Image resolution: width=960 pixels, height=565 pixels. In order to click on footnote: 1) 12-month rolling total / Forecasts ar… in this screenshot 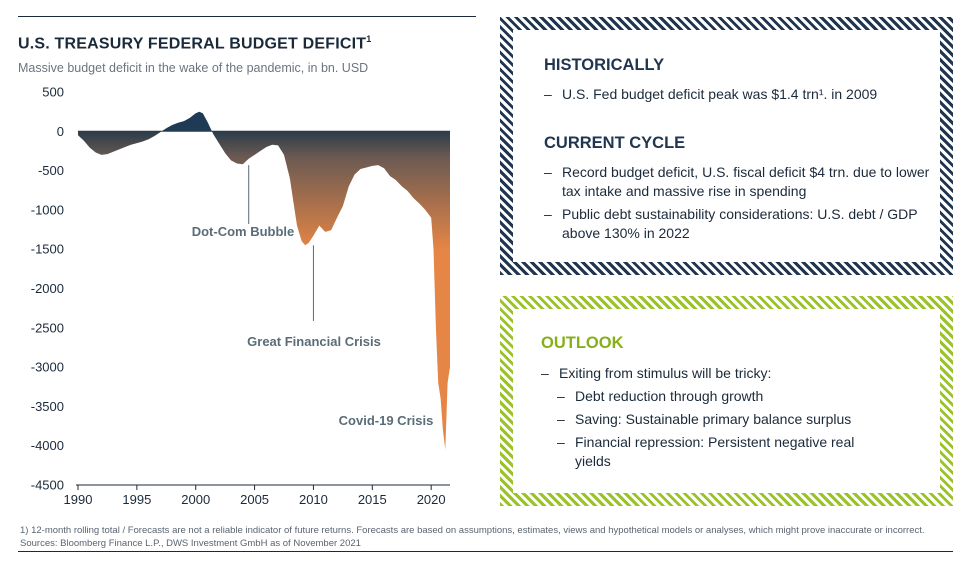, I will do `click(472, 537)`.